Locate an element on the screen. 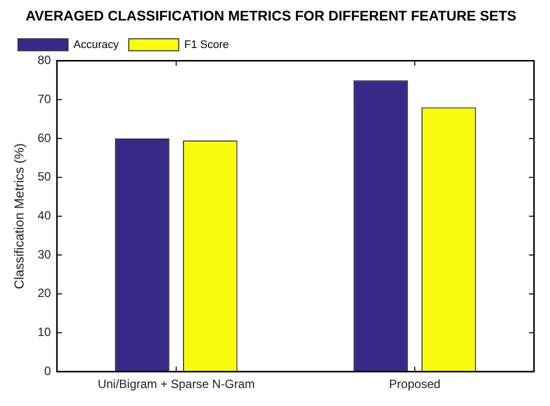 The image size is (550, 406). x-tick-label: Uni/Bigram + Sparse N-Gram is located at coordinates (176, 384).